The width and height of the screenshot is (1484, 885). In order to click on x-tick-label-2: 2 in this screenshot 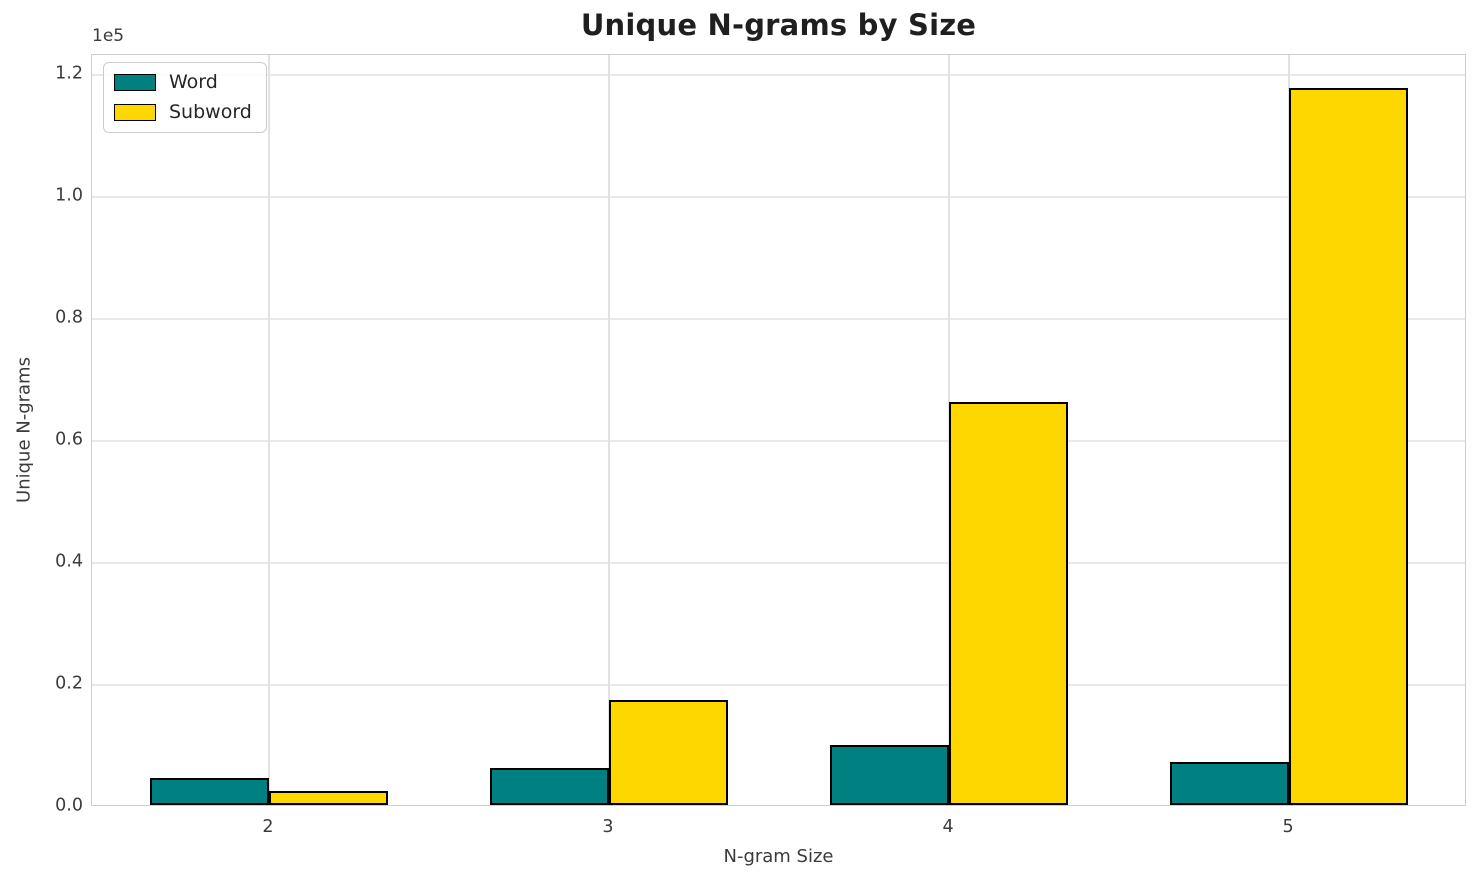, I will do `click(268, 827)`.